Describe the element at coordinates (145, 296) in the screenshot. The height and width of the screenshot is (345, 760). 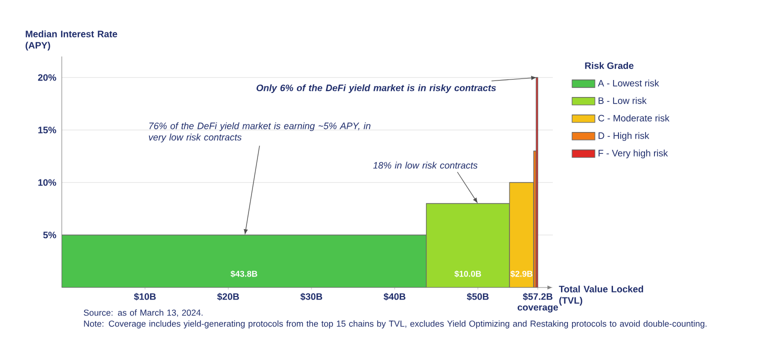
I see `x-tick-label: $10B` at that location.